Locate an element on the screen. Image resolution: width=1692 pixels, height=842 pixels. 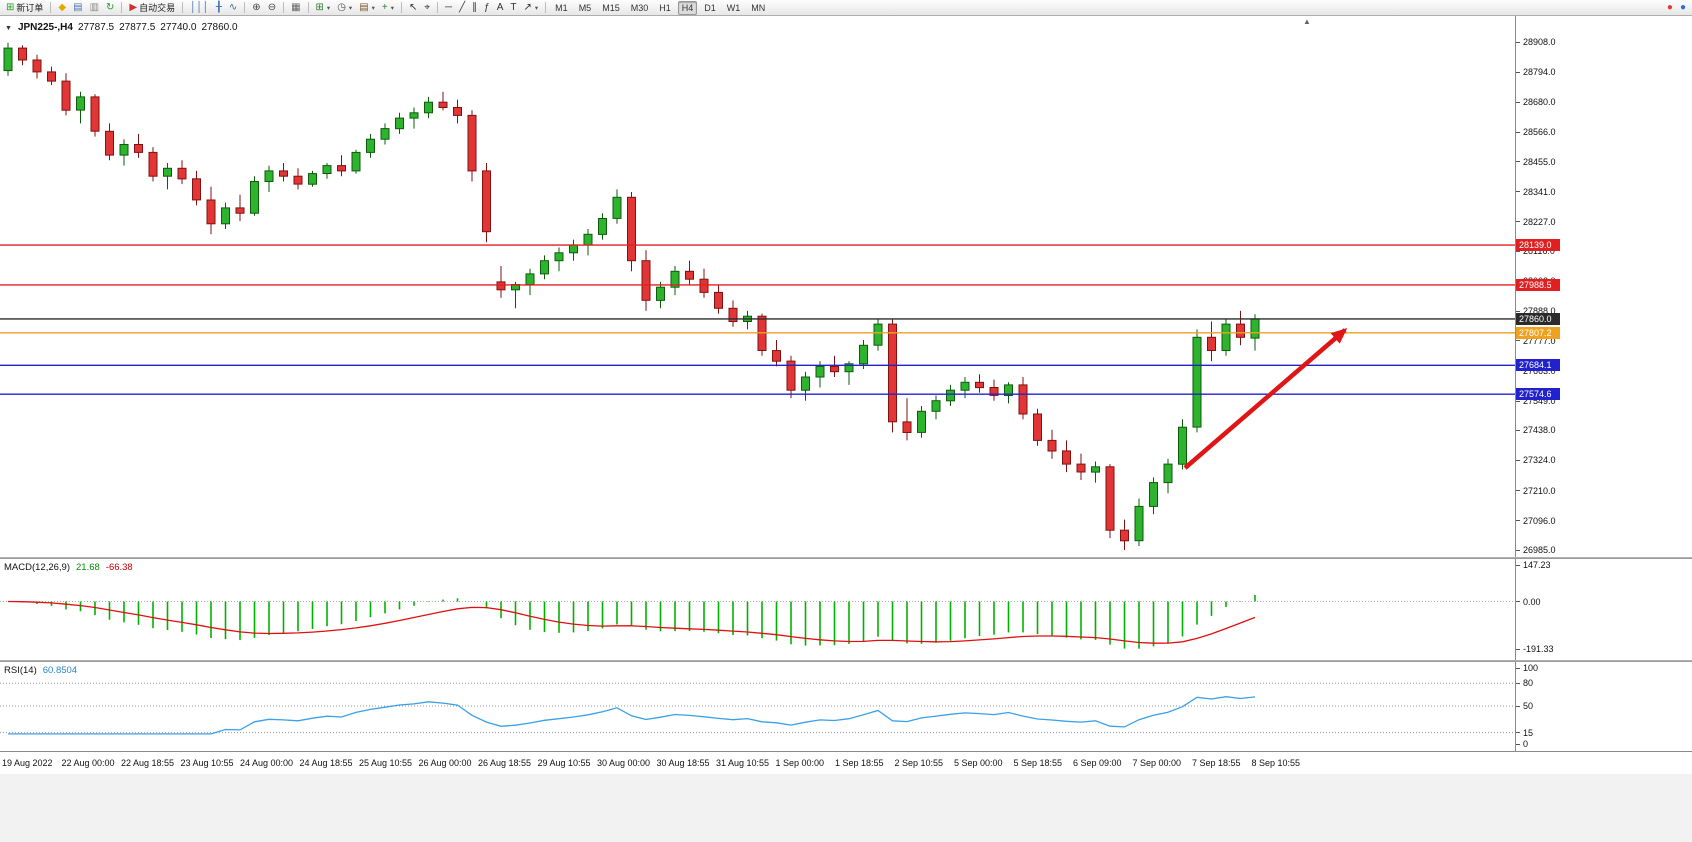
price-axis-label: 28794.0 is located at coordinates (1539, 72).